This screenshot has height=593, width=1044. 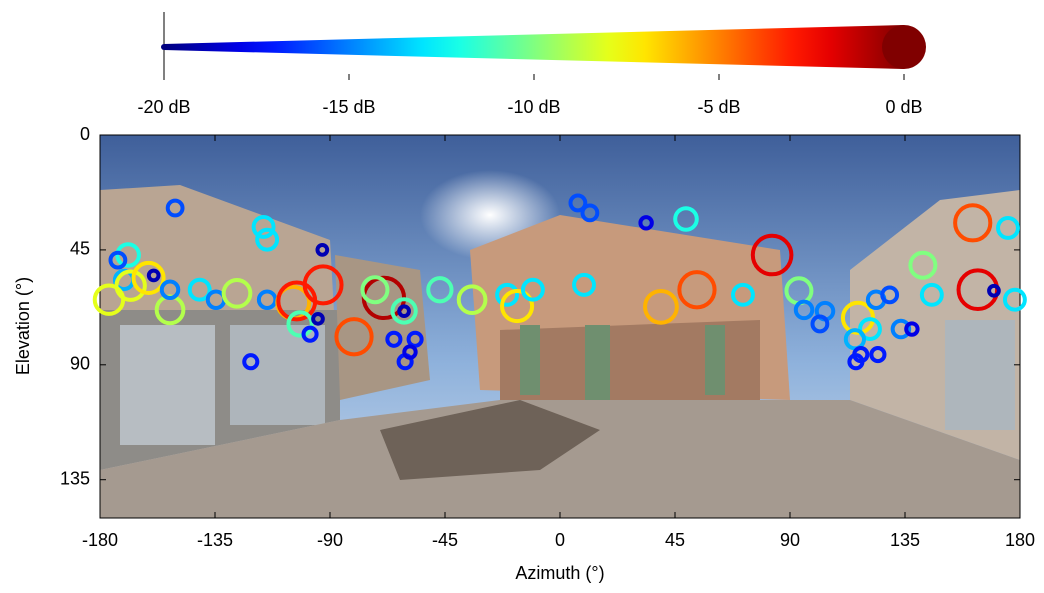 What do you see at coordinates (80, 249) in the screenshot?
I see `y-tick-label: 45` at bounding box center [80, 249].